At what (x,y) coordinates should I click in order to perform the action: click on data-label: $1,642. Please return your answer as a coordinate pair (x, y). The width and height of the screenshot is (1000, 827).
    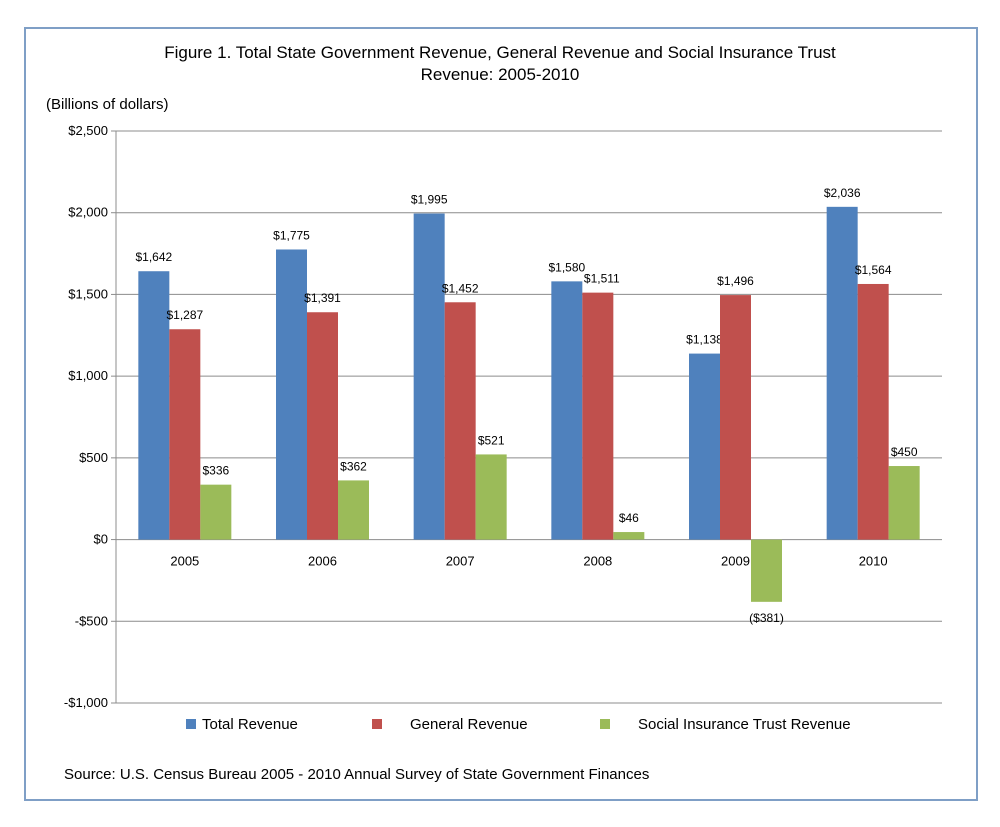
    Looking at the image, I should click on (153, 257).